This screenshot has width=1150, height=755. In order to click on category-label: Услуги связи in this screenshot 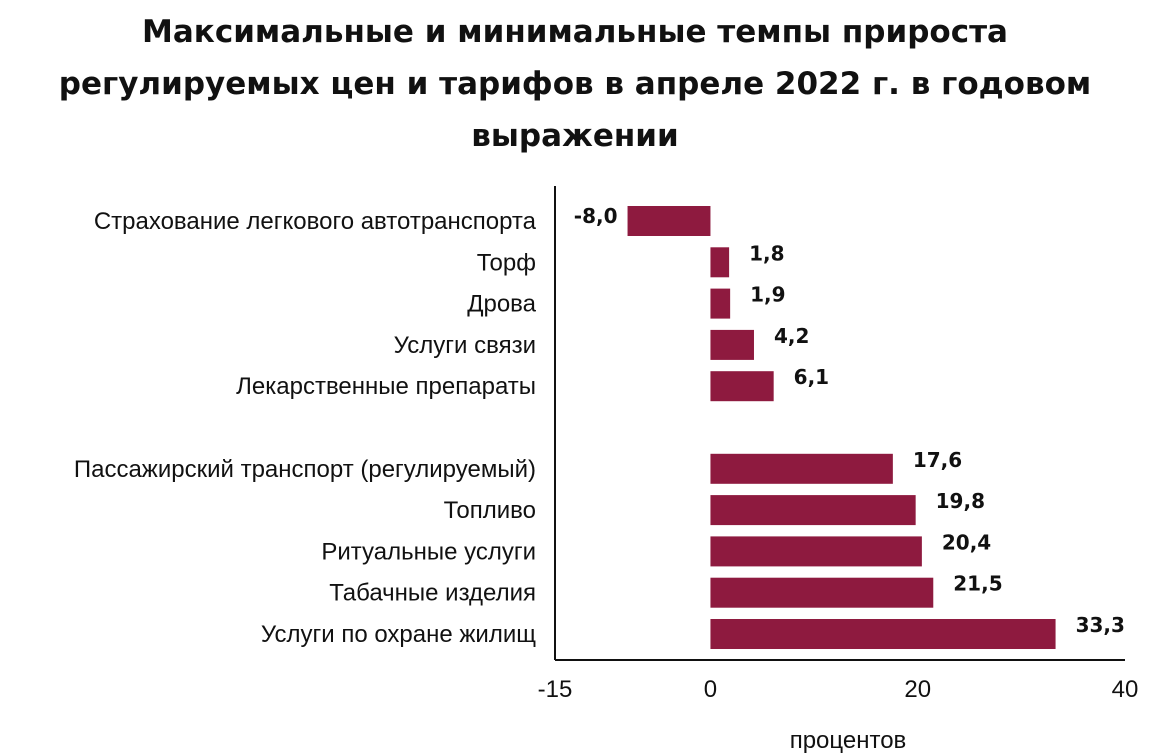, I will do `click(465, 345)`.